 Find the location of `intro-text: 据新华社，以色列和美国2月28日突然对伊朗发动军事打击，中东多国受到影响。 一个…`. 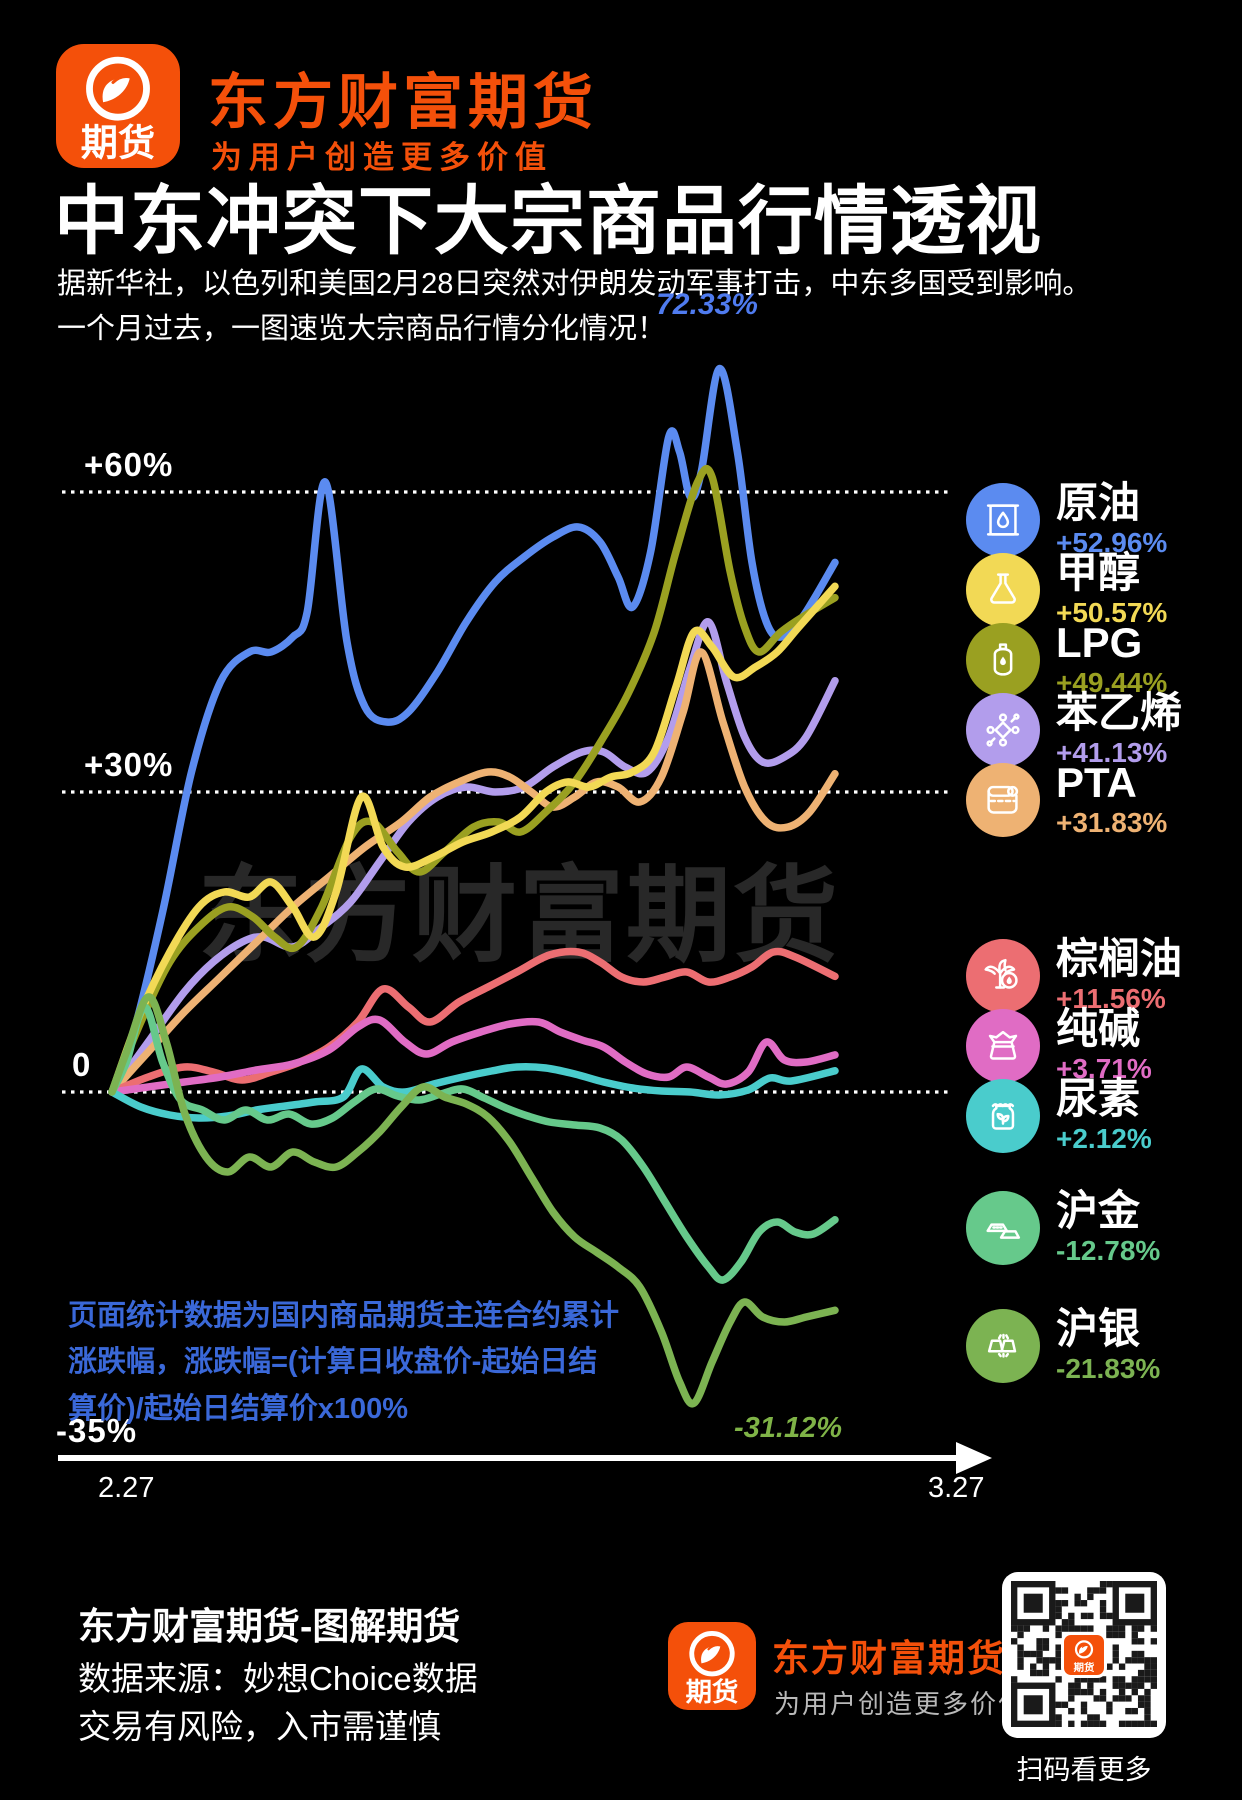

intro-text: 据新华社，以色列和美国2月28日突然对伊朗发动军事打击，中东多国受到影响。 一个… is located at coordinates (574, 307).